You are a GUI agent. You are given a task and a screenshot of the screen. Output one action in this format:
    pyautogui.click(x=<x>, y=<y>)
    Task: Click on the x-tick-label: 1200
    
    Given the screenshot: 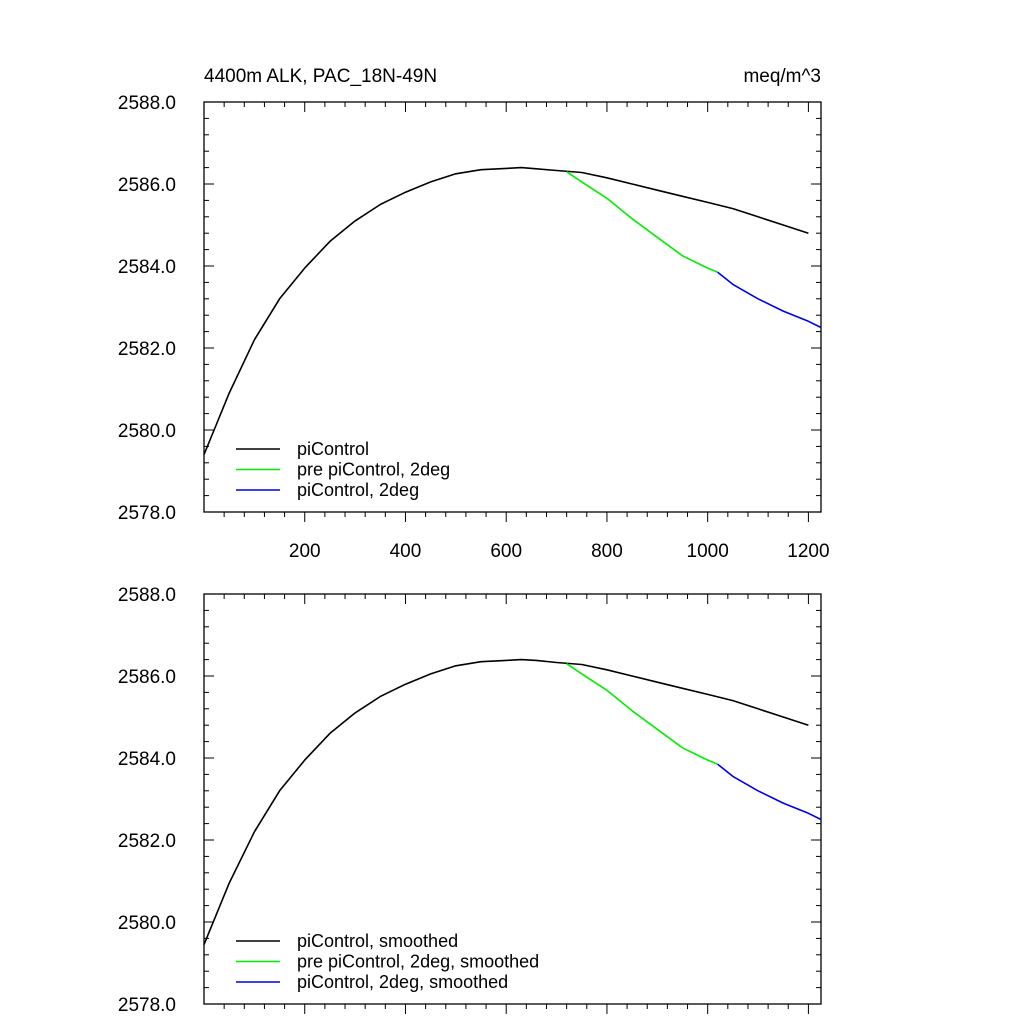 What is the action you would take?
    pyautogui.click(x=808, y=551)
    